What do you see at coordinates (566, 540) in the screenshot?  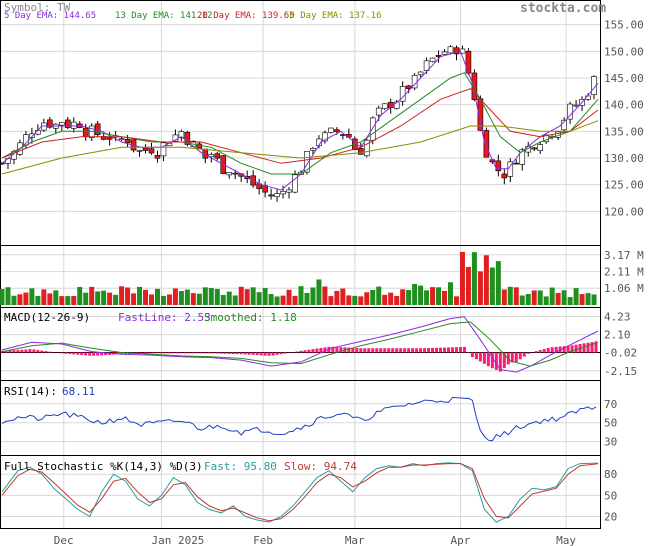 I see `x-tick-label: May` at bounding box center [566, 540].